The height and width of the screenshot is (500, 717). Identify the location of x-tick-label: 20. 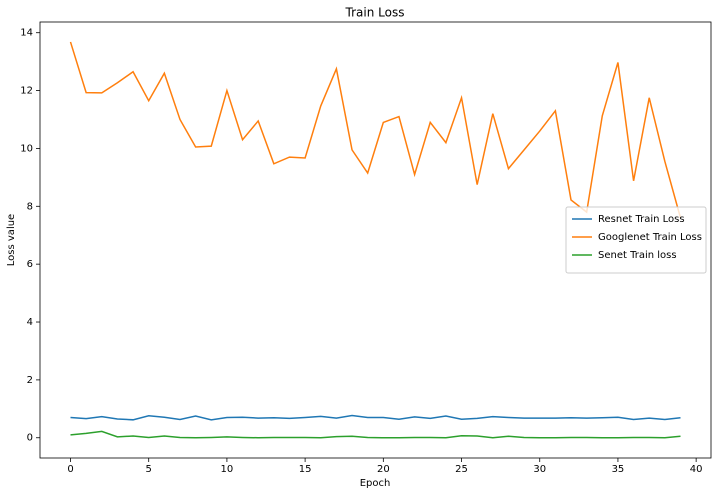
(383, 469).